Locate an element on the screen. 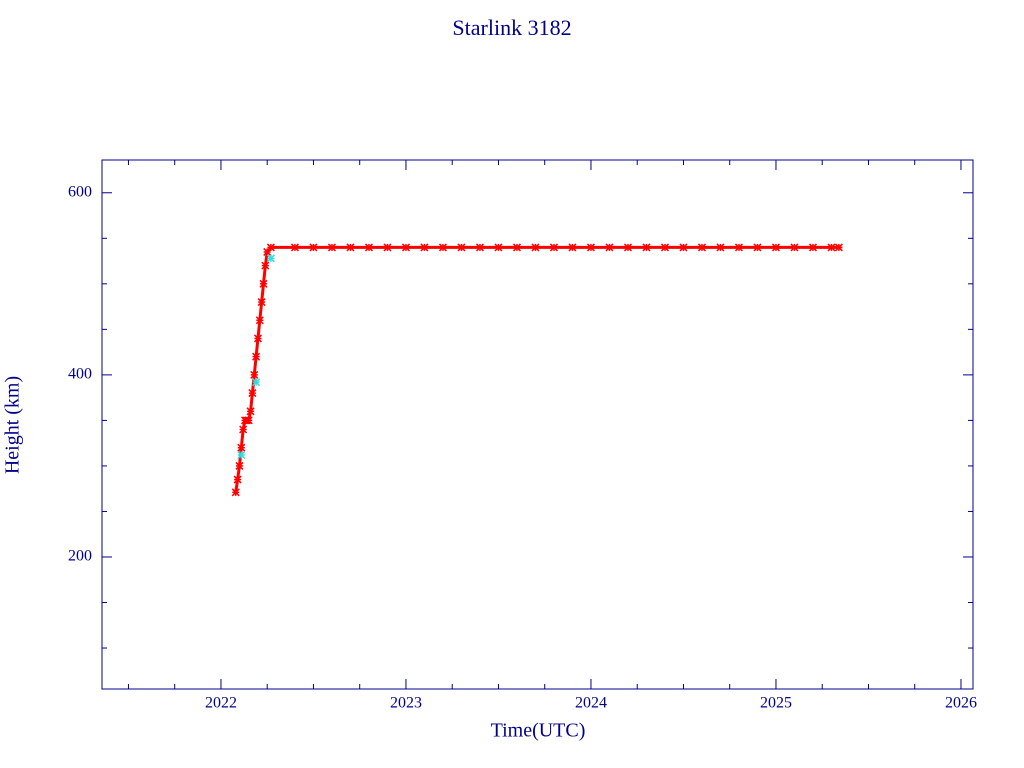 The height and width of the screenshot is (768, 1024). x-tick-label: 2023 is located at coordinates (406, 703).